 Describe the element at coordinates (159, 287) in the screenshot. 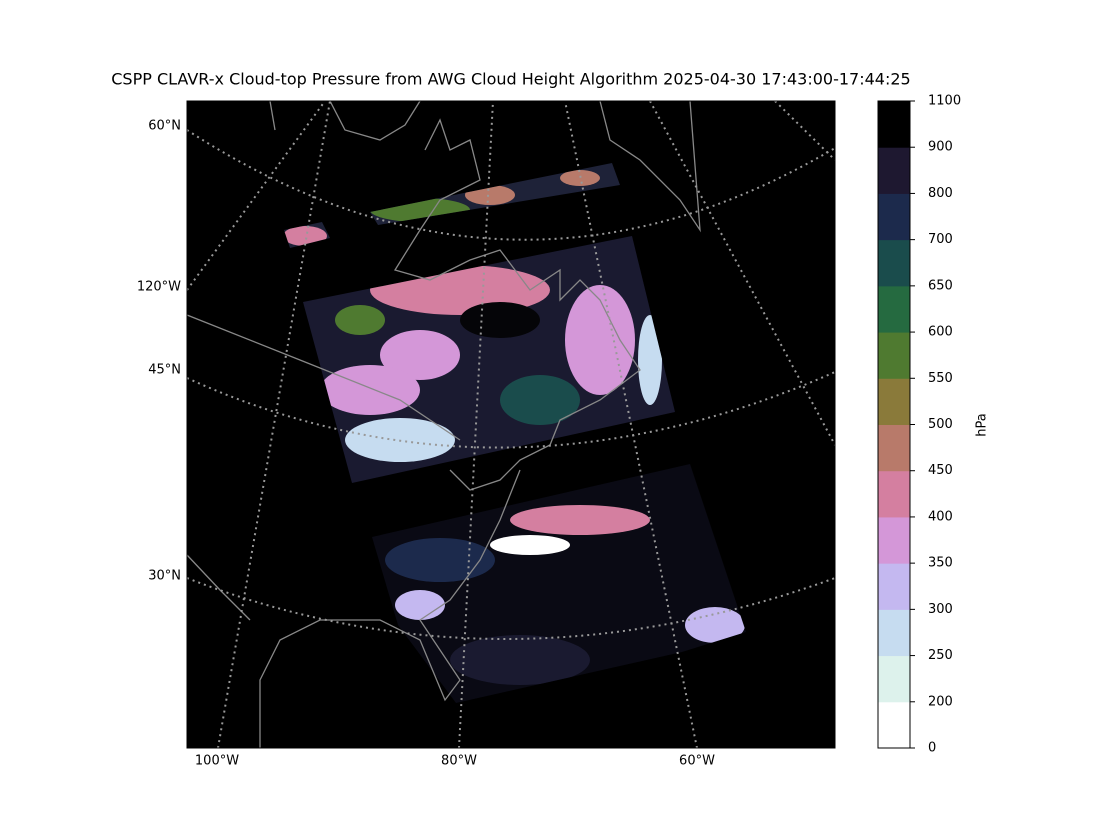

I see `lon-label: 120°W` at that location.